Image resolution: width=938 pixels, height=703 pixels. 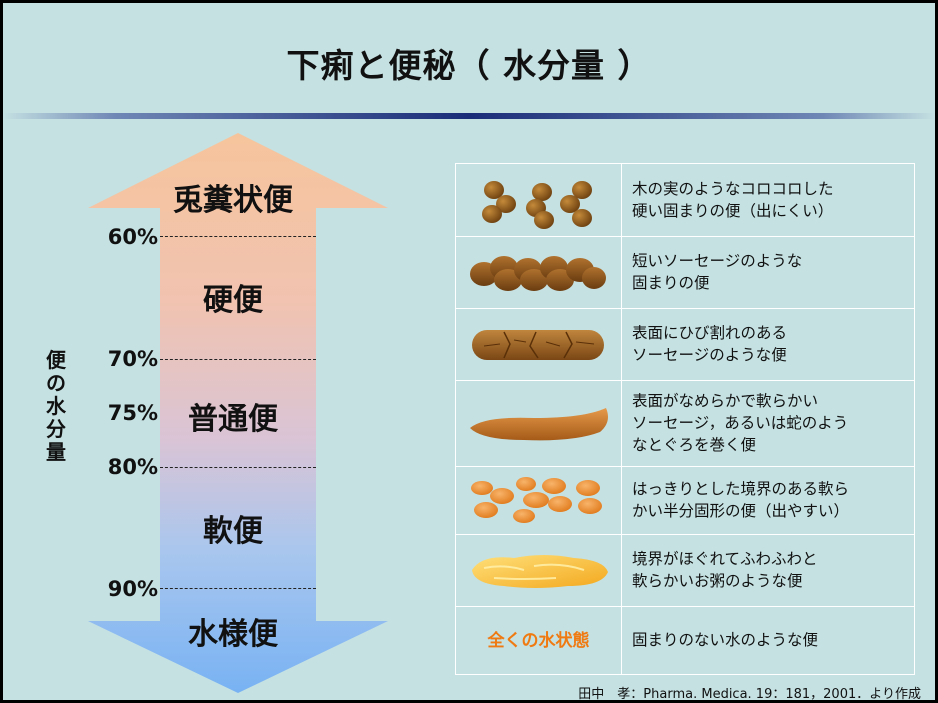 I want to click on smooth-sausage-image, so click(x=539, y=424).